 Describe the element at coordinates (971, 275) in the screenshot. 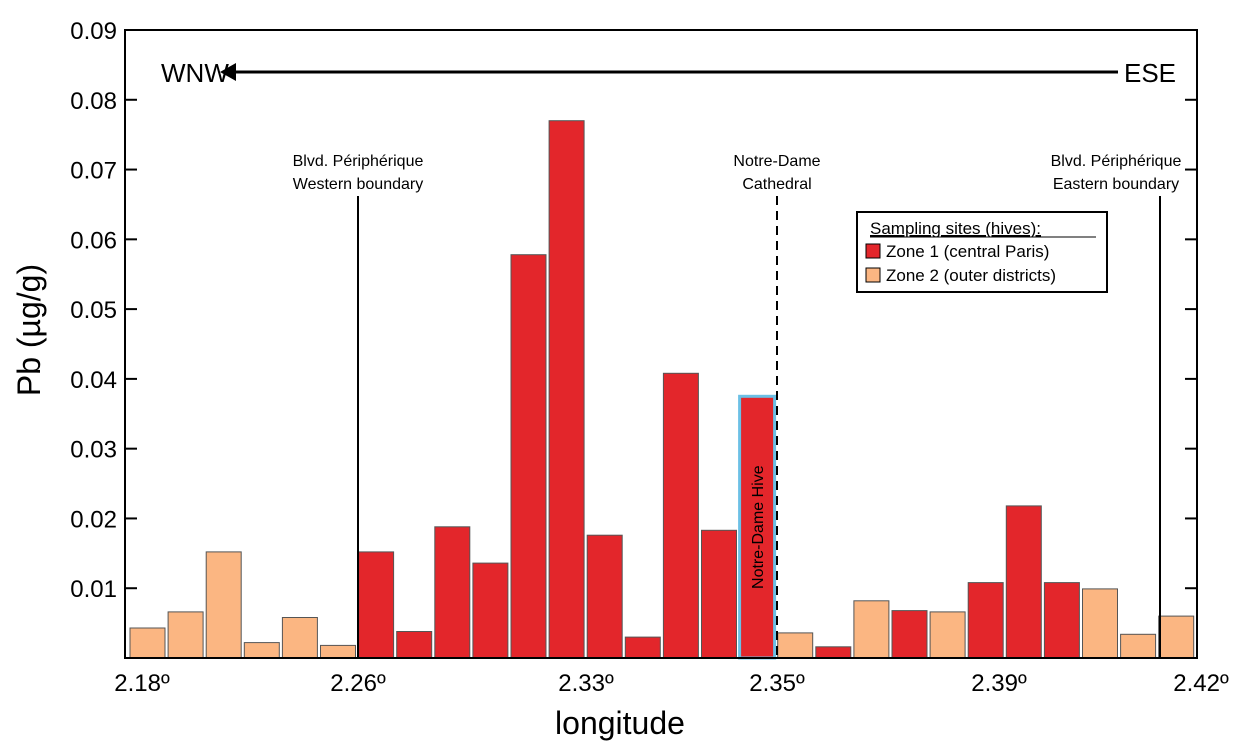

I see `legend-label-zone-2: Zone 2 (outer districts)` at that location.